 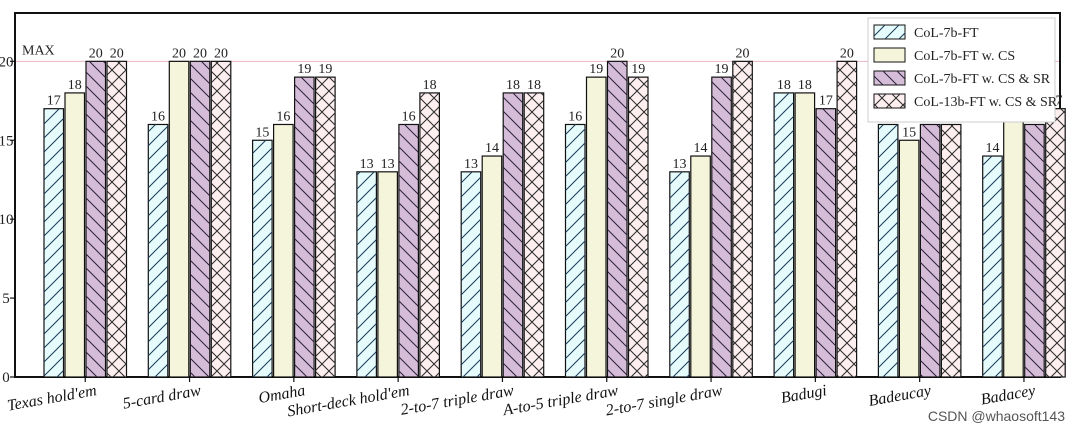 What do you see at coordinates (348, 401) in the screenshot?
I see `x-category-label: Short-deck hold'em` at bounding box center [348, 401].